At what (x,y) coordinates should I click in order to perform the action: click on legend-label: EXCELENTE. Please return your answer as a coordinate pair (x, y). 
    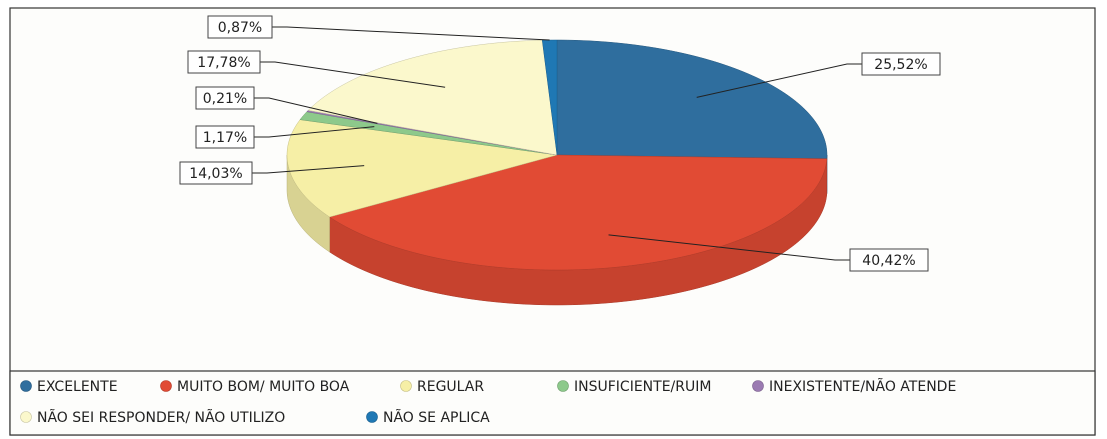
    Looking at the image, I should click on (77, 387).